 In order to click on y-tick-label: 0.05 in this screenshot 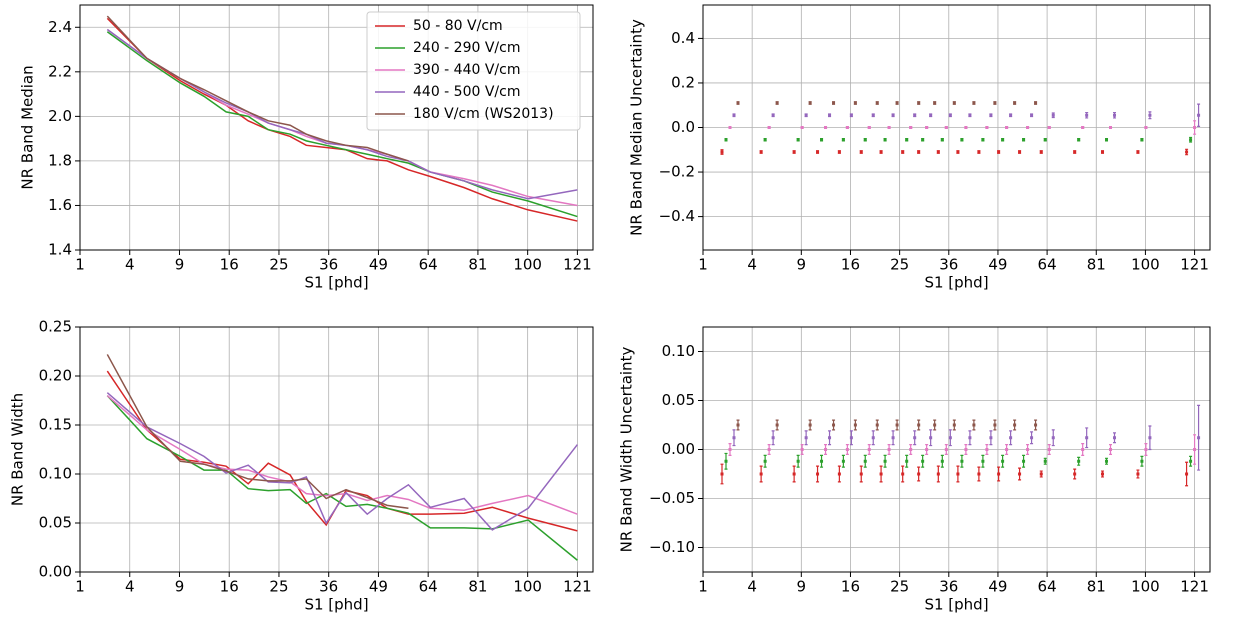, I will do `click(678, 400)`.